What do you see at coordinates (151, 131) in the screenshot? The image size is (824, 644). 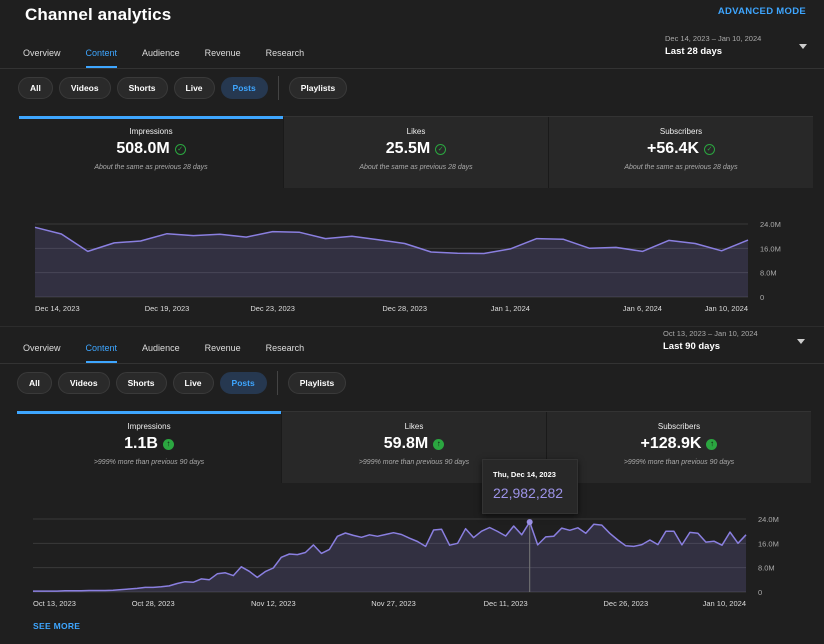 I see `metric-label: Impressions` at bounding box center [151, 131].